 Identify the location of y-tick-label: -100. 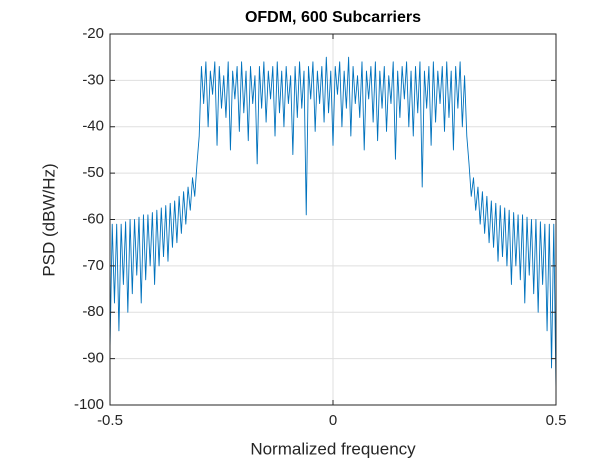
(89, 404).